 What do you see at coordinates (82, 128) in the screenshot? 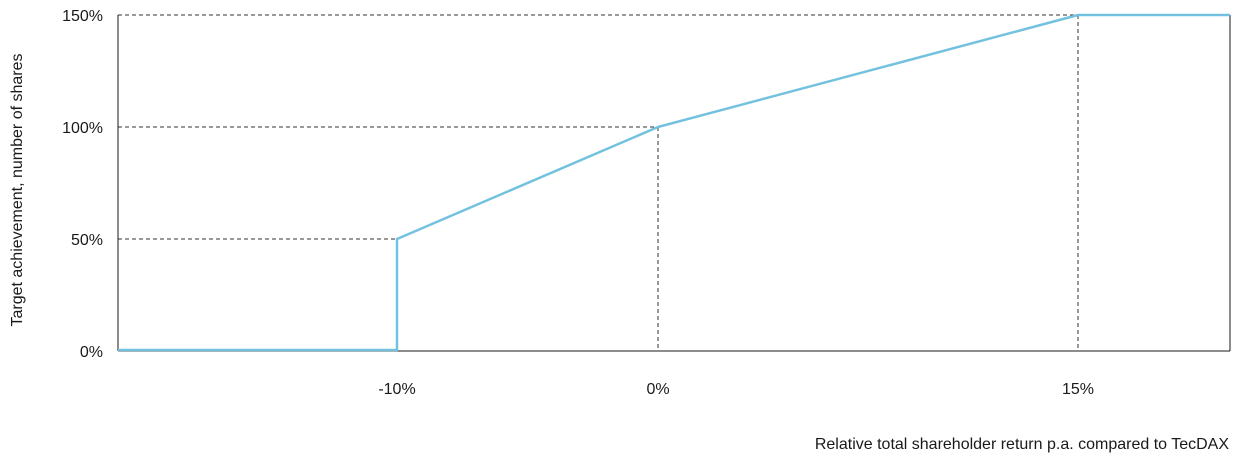
I see `y-tick-label: 100%` at bounding box center [82, 128].